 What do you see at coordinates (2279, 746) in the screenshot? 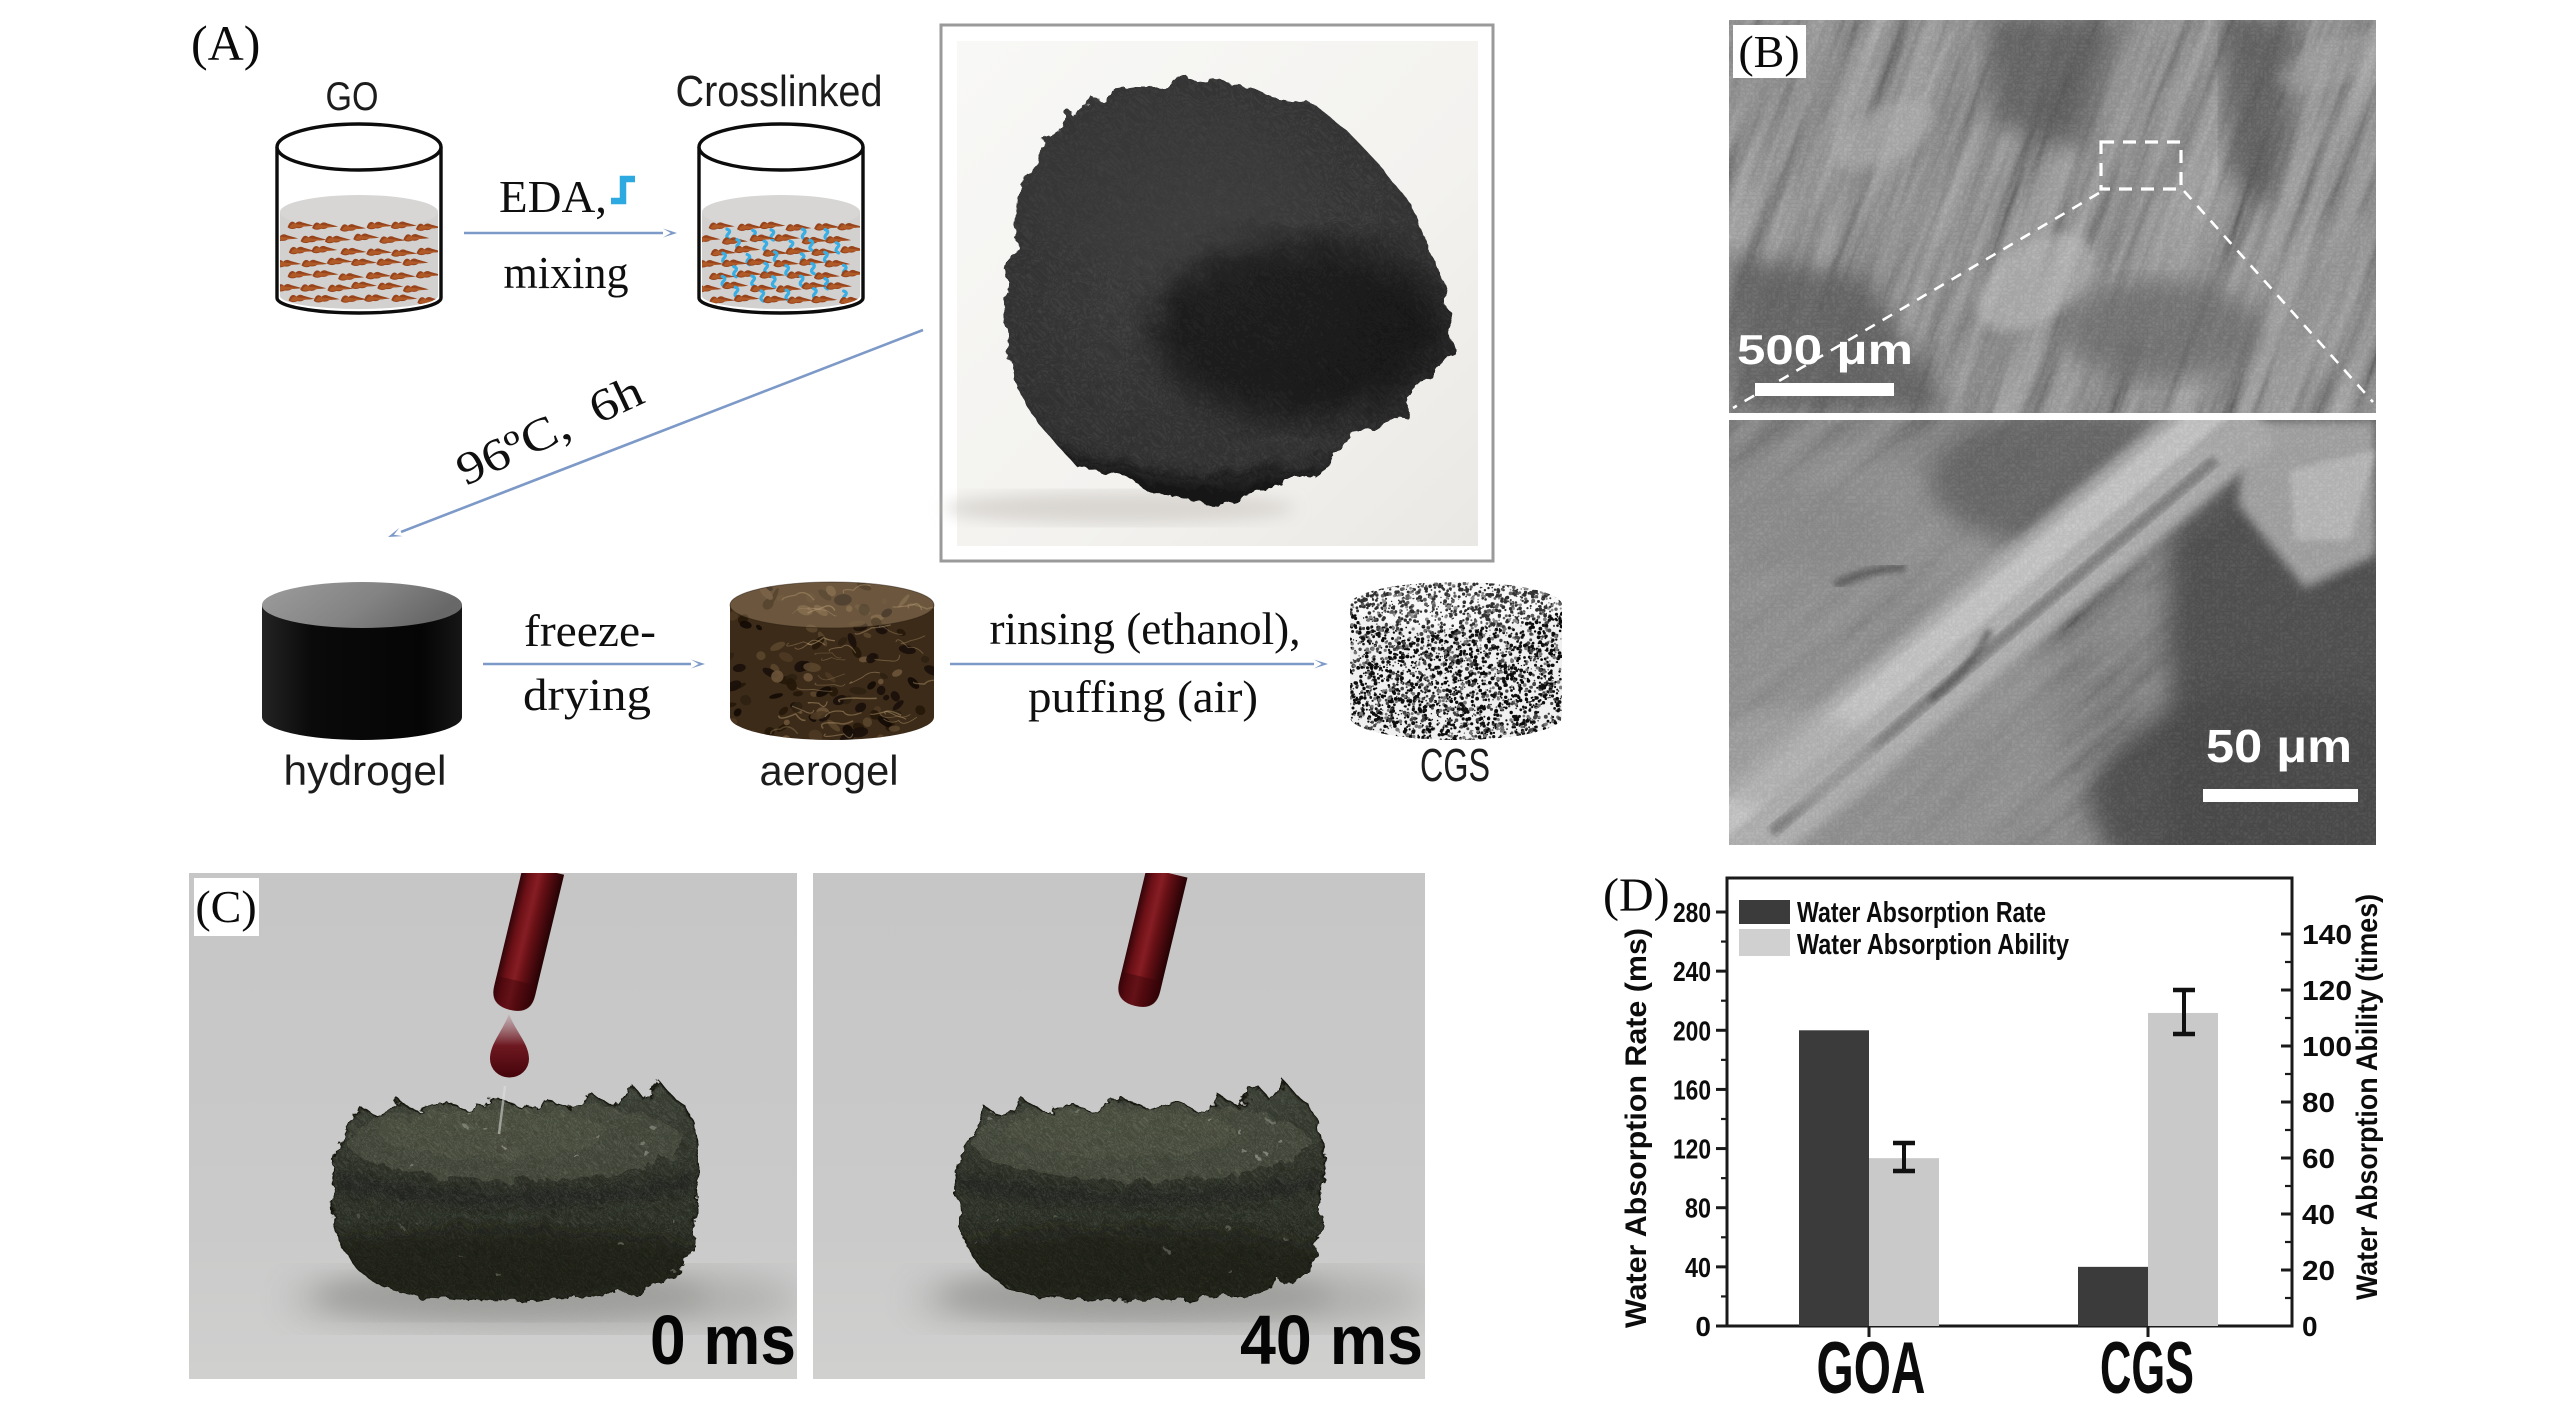
I see `svg-text: 50 μm` at bounding box center [2279, 746].